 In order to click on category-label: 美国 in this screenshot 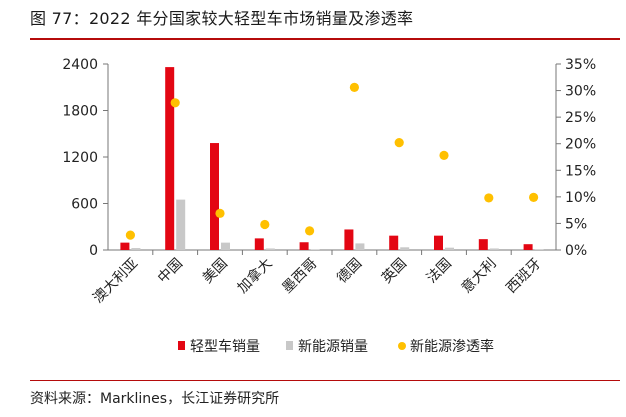, I will do `click(215, 271)`.